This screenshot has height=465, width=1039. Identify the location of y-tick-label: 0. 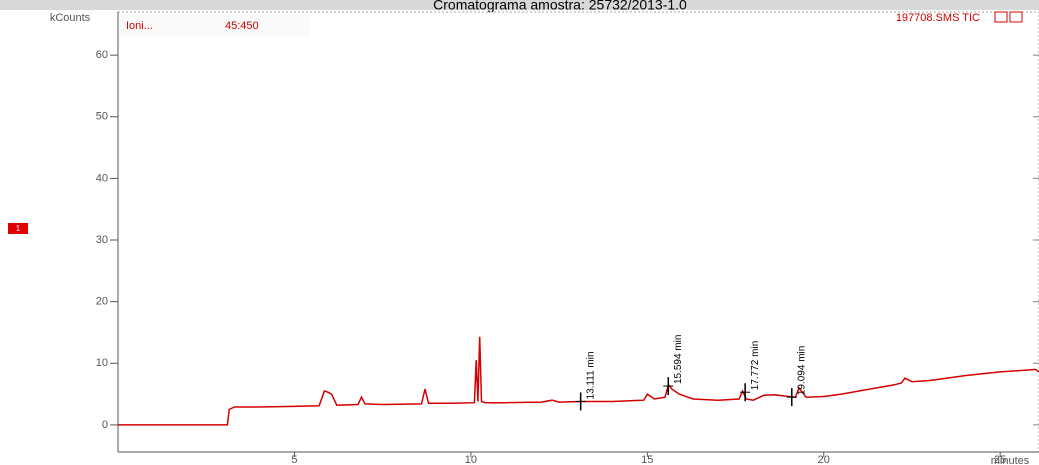
(105, 425).